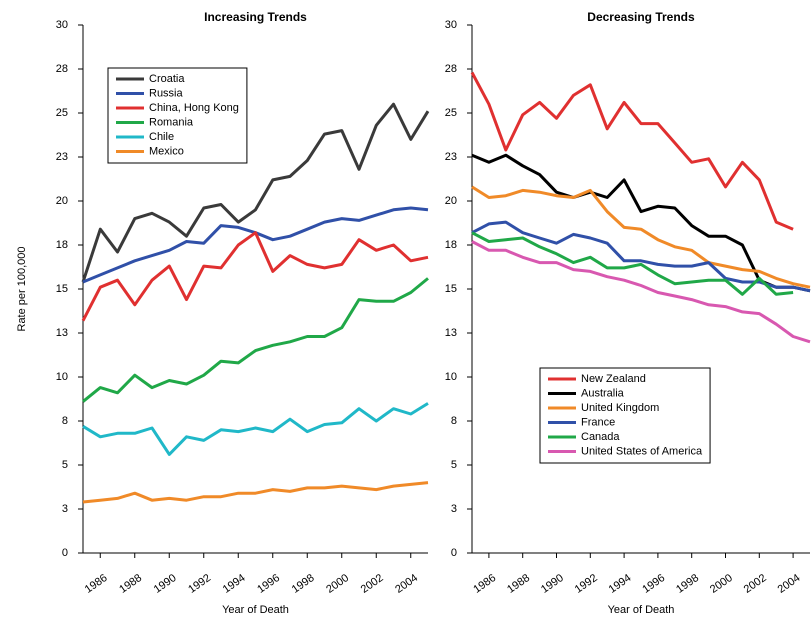 The image size is (812, 620). Describe the element at coordinates (603, 393) in the screenshot. I see `legend-label: Australia` at that location.